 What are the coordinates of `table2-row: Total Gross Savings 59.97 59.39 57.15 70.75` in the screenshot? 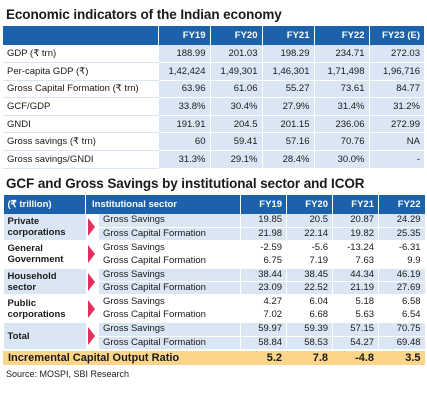 It's located at (214, 336).